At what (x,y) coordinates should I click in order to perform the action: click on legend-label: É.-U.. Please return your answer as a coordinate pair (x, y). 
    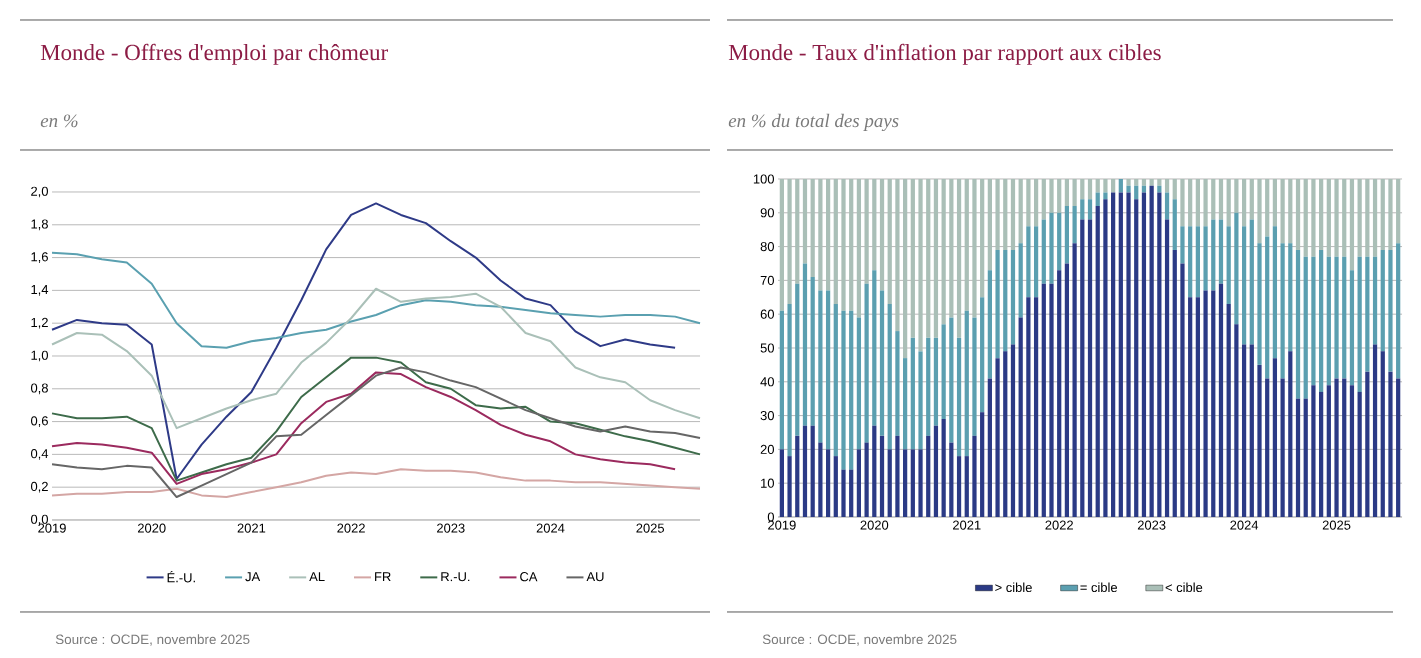
    Looking at the image, I should click on (181, 577).